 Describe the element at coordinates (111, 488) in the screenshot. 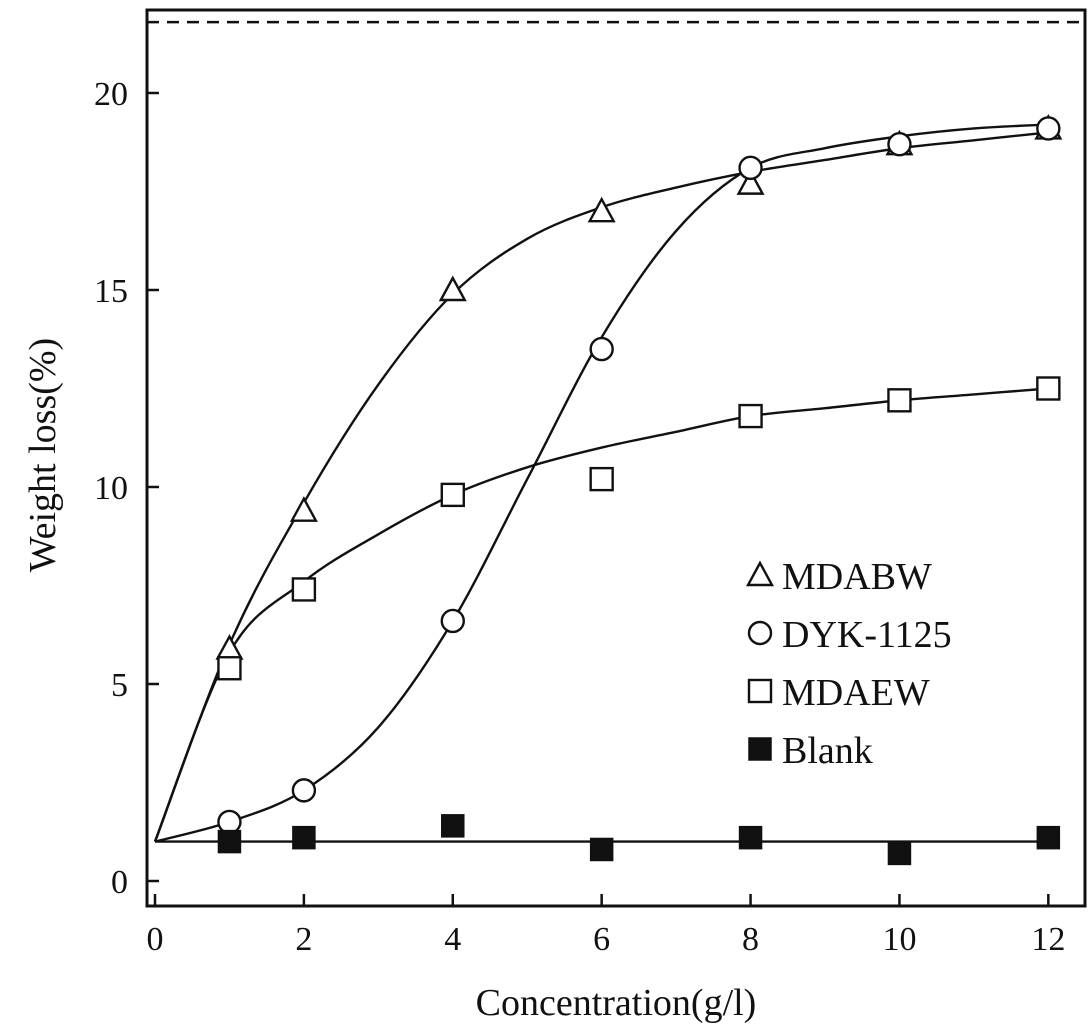

I see `y-tick-label: 10` at that location.